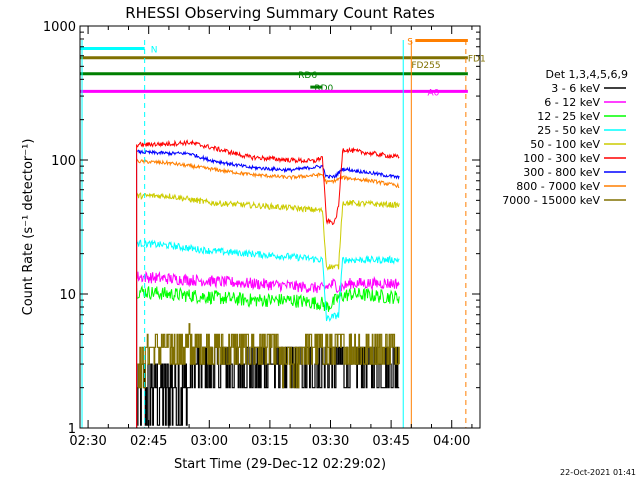 This screenshot has height=480, width=640. I want to click on flag-label: A0, so click(433, 93).